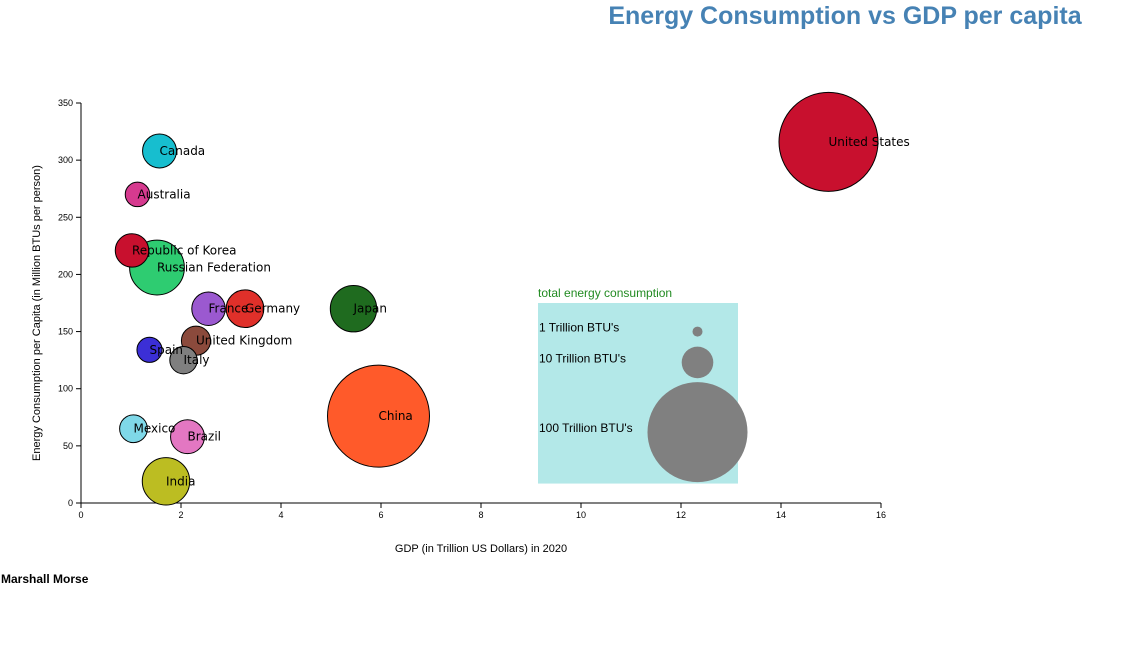  I want to click on x-tick: 4, so click(281, 511).